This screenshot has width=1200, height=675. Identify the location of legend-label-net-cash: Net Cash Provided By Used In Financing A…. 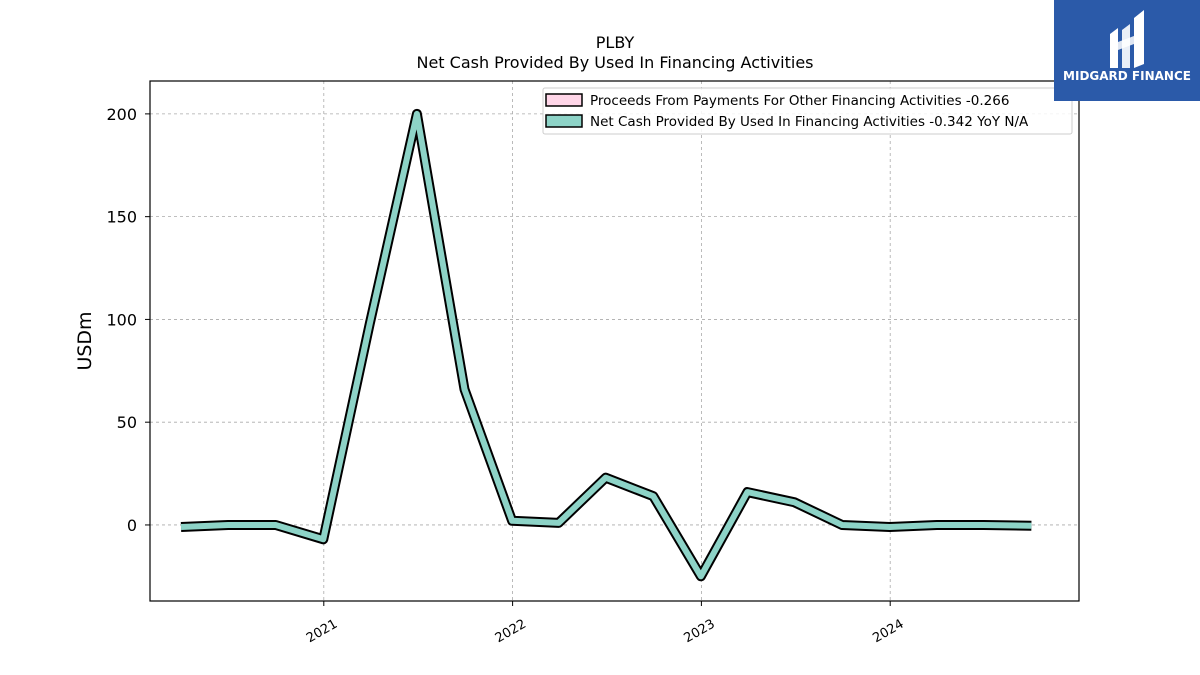
(809, 122).